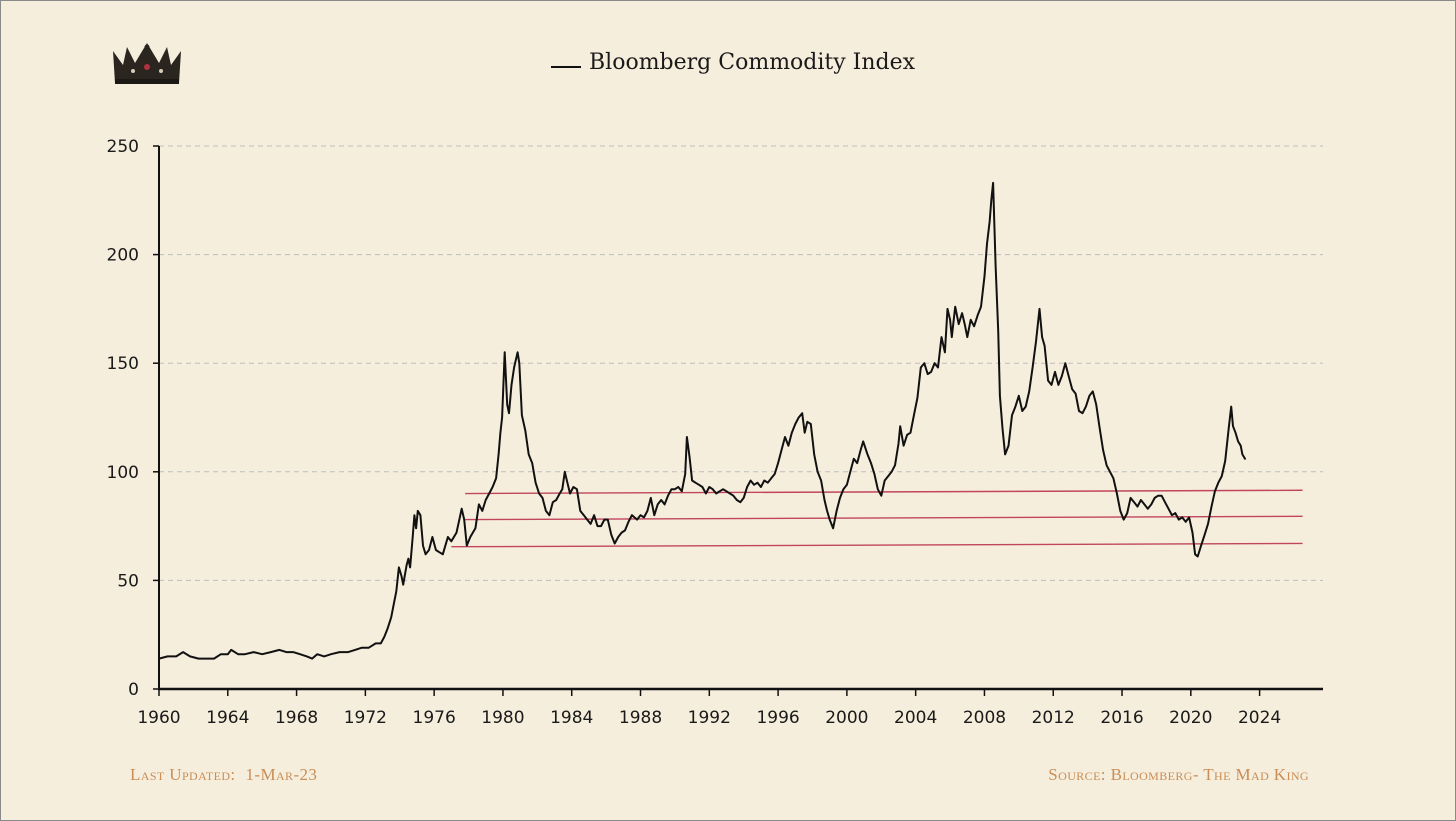  What do you see at coordinates (123, 147) in the screenshot?
I see `y-tick-label: 250` at bounding box center [123, 147].